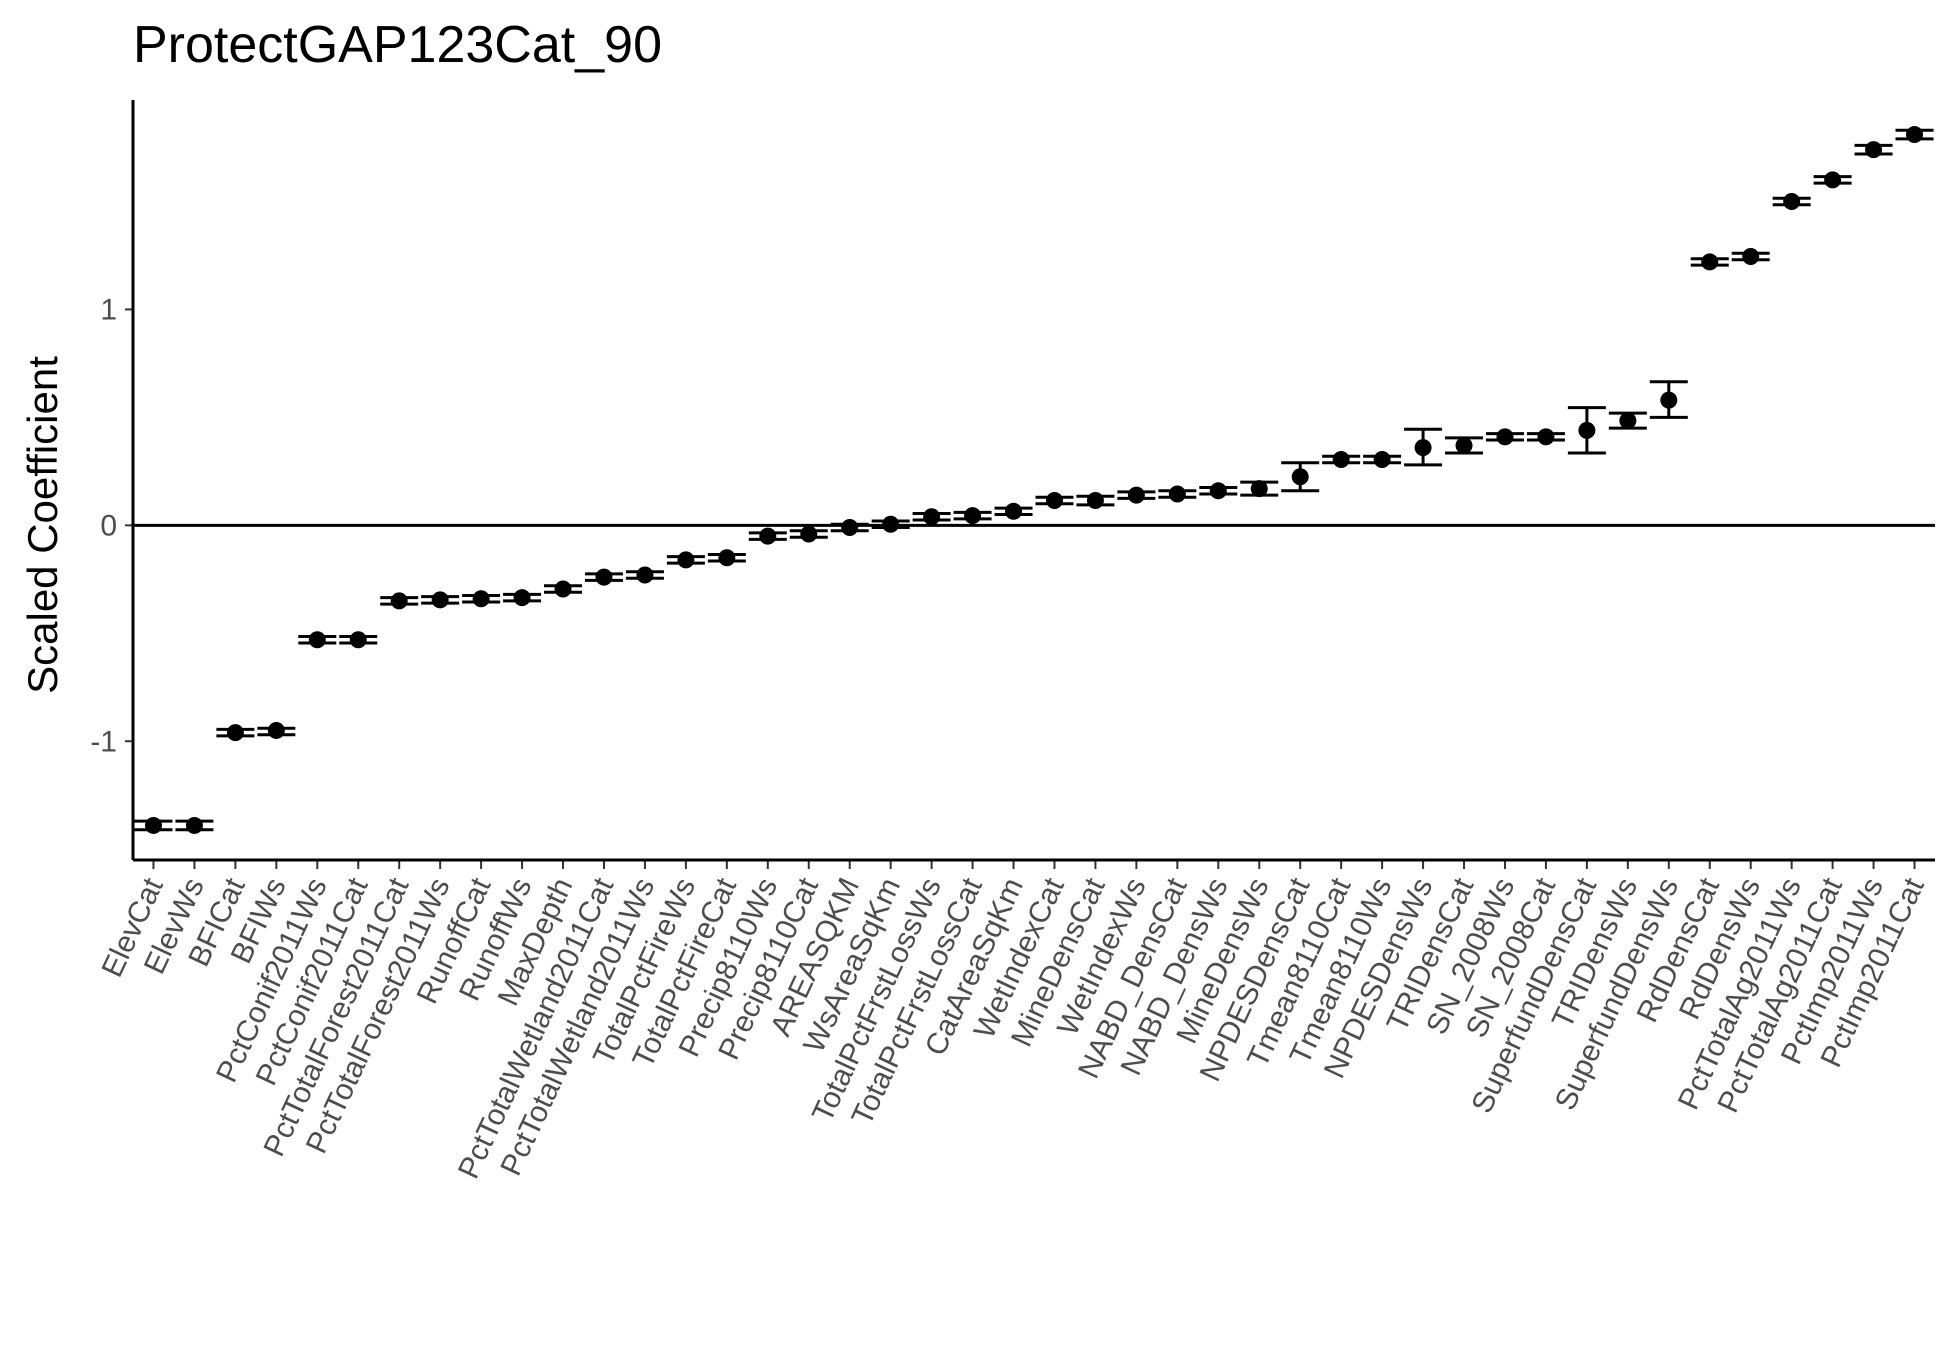  Describe the element at coordinates (108, 525) in the screenshot. I see `y-tick-label: 0` at that location.